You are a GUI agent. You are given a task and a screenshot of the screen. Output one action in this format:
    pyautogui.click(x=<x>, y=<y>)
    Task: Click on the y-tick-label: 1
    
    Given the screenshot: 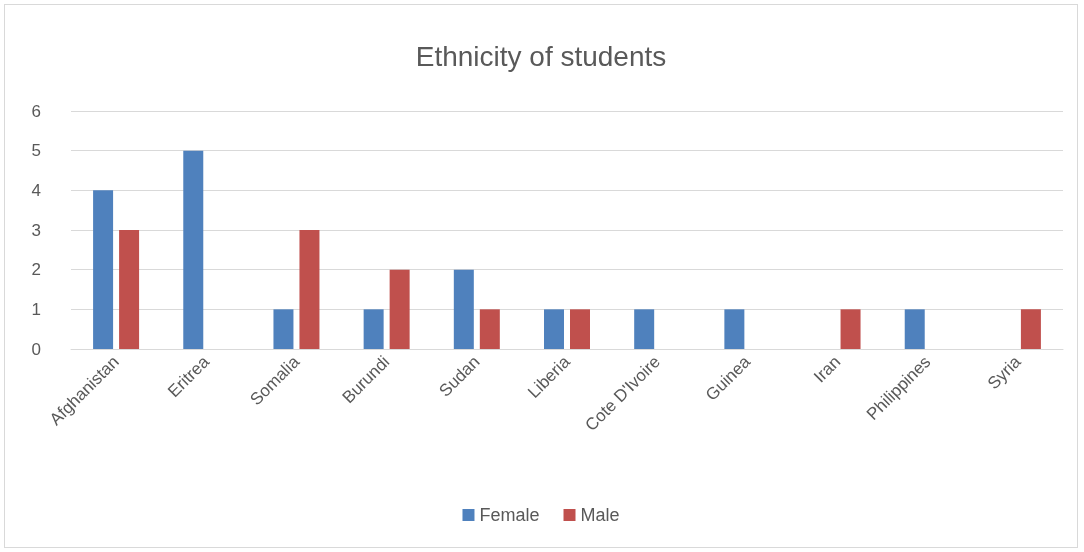 What is the action you would take?
    pyautogui.click(x=36, y=309)
    